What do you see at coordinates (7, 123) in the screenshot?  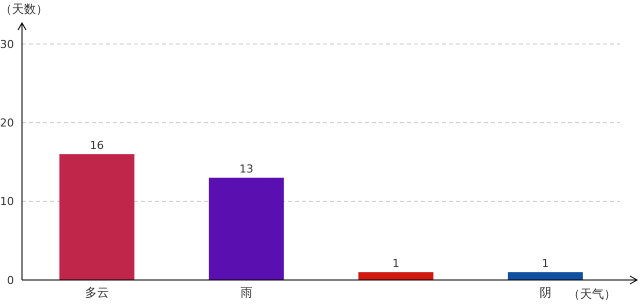 I see `y-tick-label: 20` at bounding box center [7, 123].